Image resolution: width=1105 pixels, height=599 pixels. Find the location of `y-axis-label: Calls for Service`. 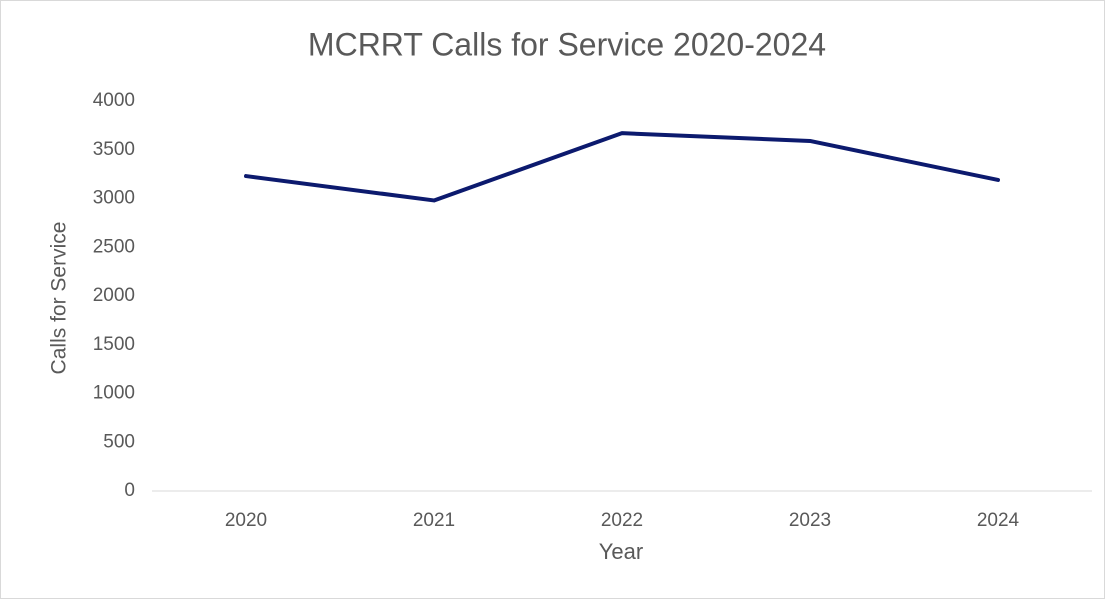

y-axis-label: Calls for Service is located at coordinates (59, 298).